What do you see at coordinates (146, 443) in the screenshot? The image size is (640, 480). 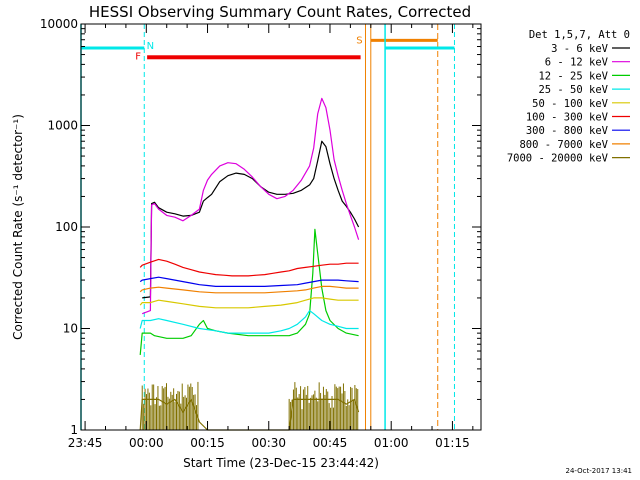 I see `x-tick-label: 00:00` at bounding box center [146, 443].